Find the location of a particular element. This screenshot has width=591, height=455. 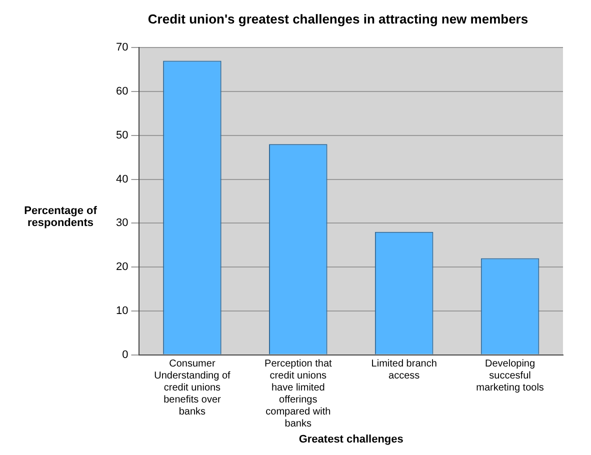

x-tick-label: Perception that credit unions have limited offerings compared with banks is located at coordinates (298, 394).